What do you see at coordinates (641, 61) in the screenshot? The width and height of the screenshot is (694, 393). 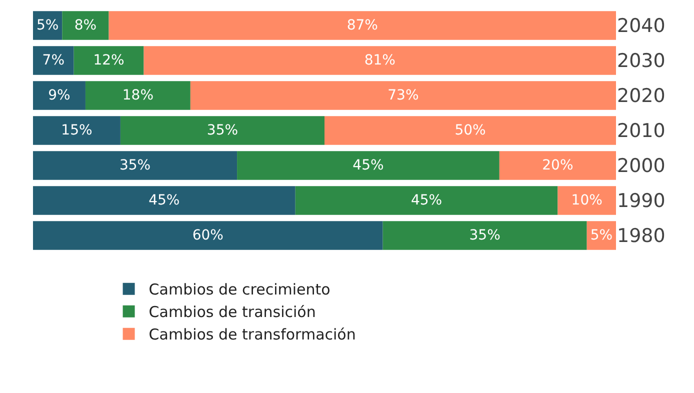 I see `y-tick-label: 2030` at bounding box center [641, 61].